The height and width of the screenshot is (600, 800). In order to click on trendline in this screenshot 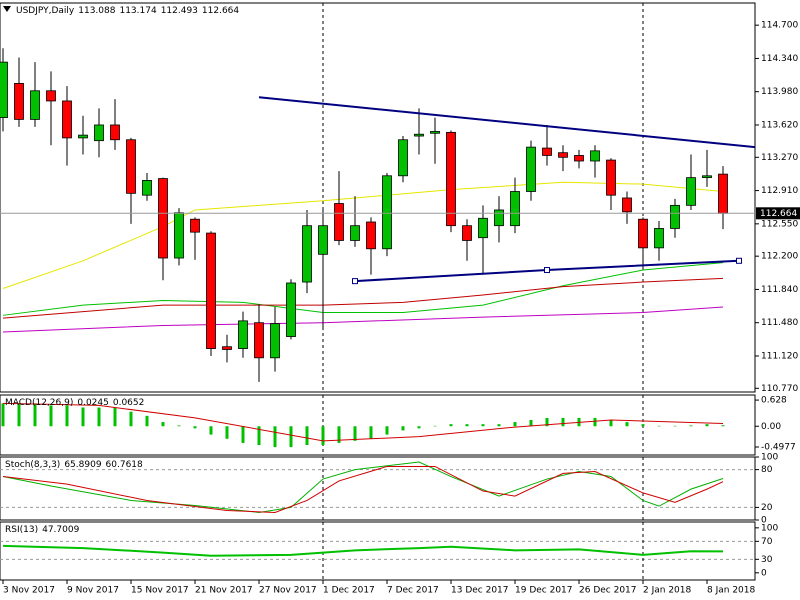, I will do `click(507, 122)`.